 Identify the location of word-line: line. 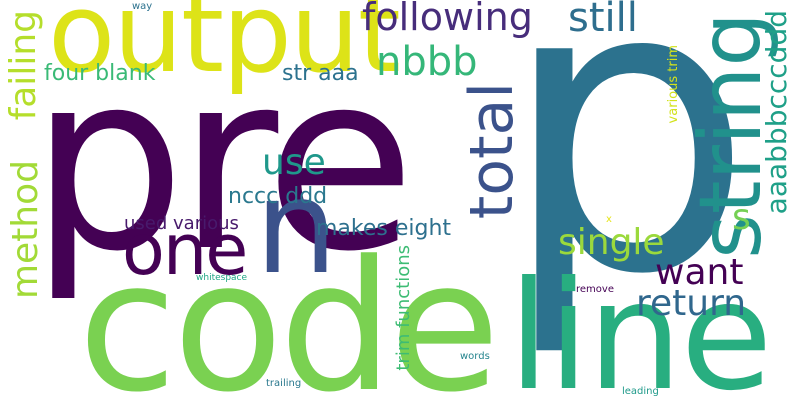
(640, 325).